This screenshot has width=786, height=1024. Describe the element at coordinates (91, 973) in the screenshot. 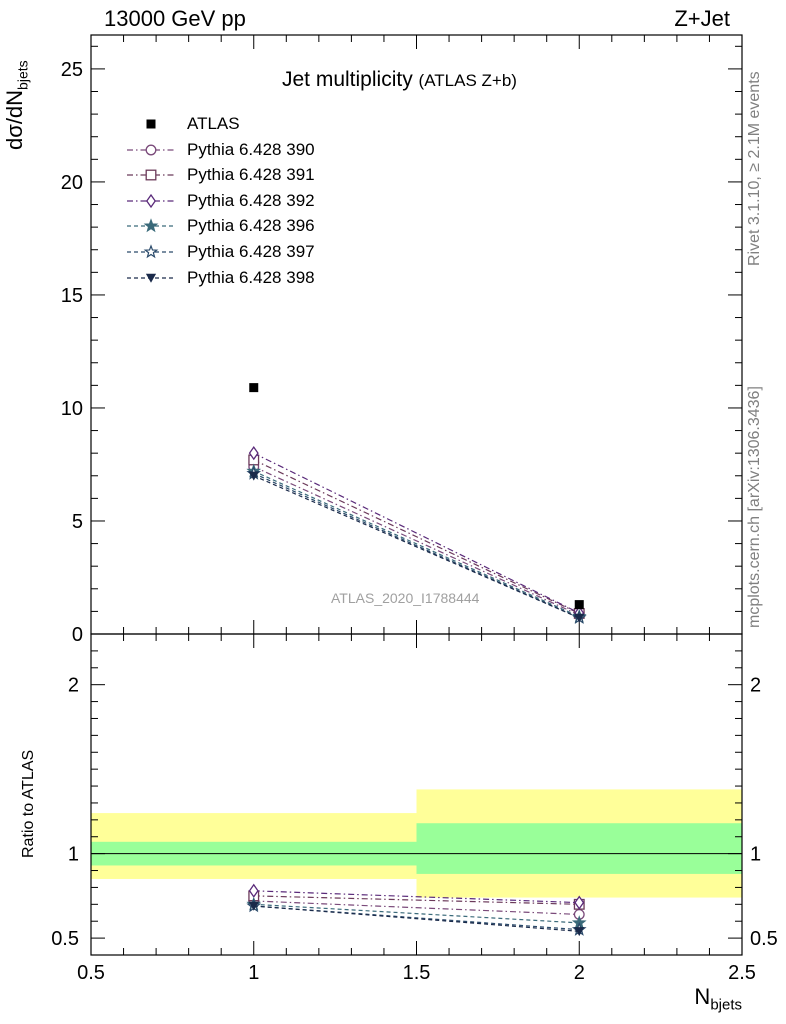

I see `xtick-label: 0.5` at that location.